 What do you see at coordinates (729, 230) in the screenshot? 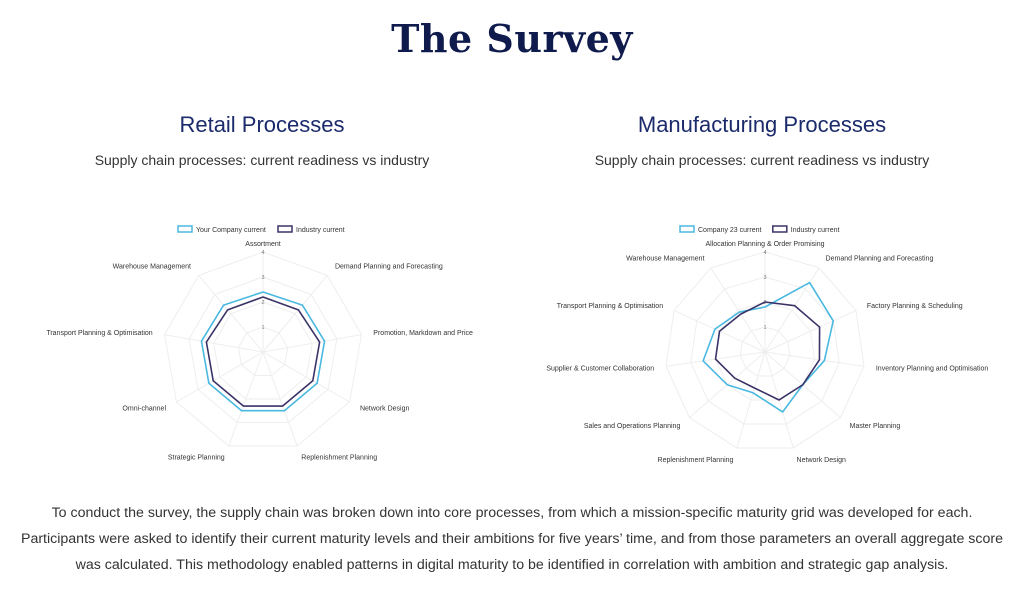
I see `legend-label: Company 23 current` at bounding box center [729, 230].